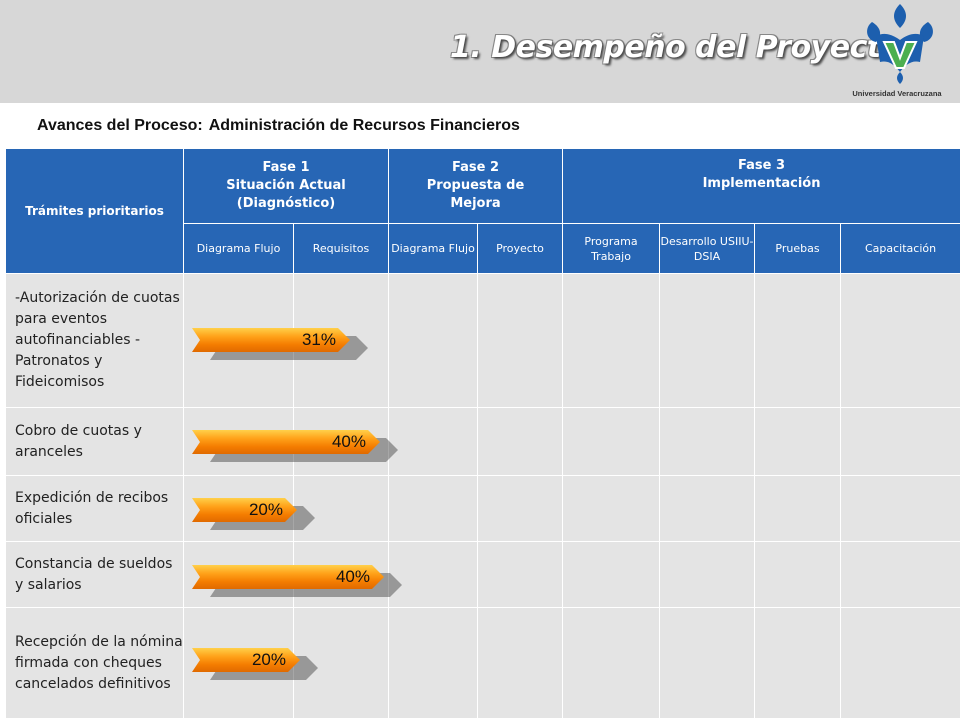  What do you see at coordinates (94, 508) in the screenshot?
I see `row-label: Expedición de recibos oficiales` at bounding box center [94, 508].